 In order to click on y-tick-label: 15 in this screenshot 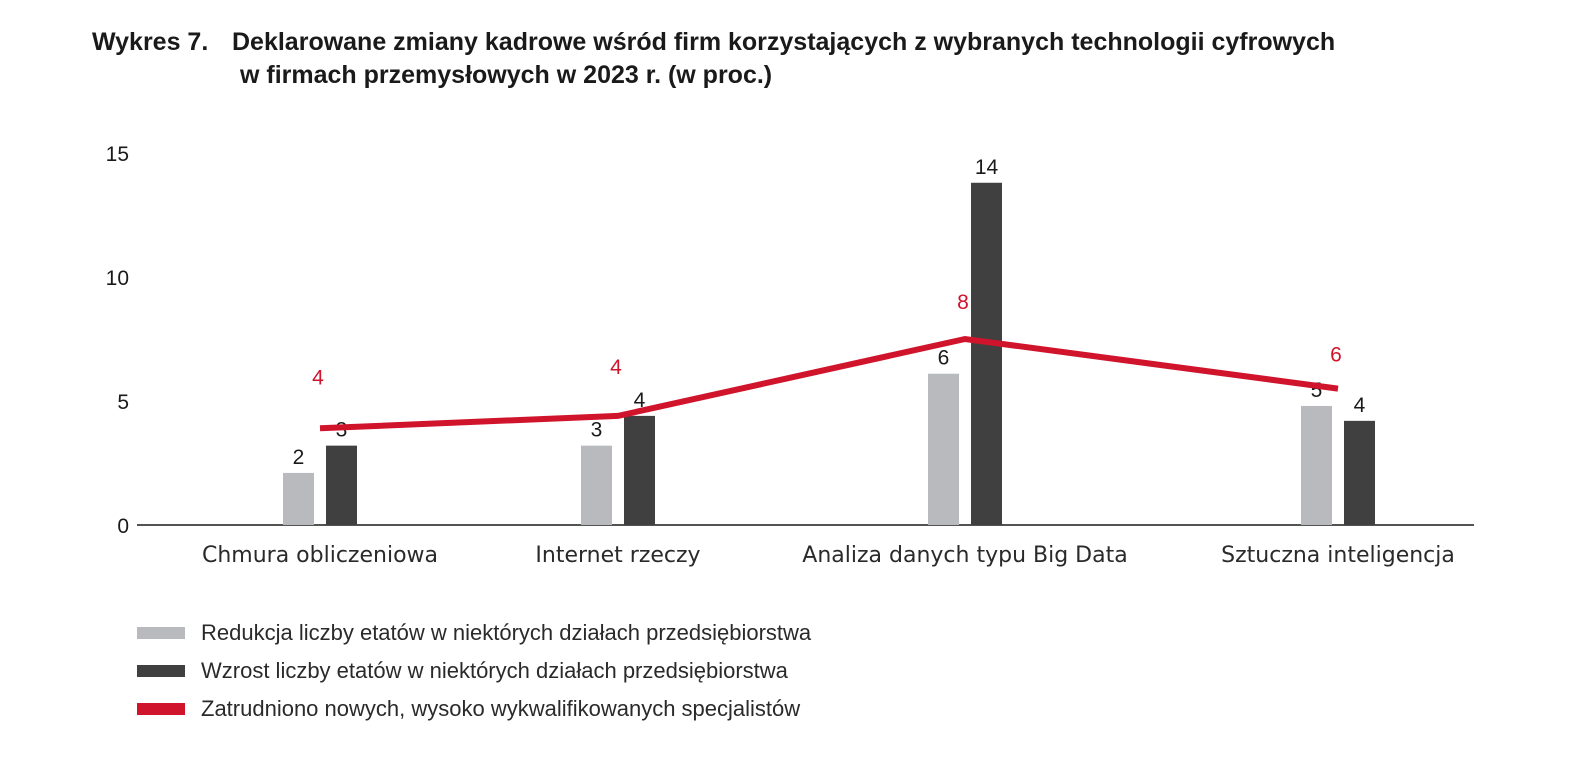, I will do `click(117, 154)`.